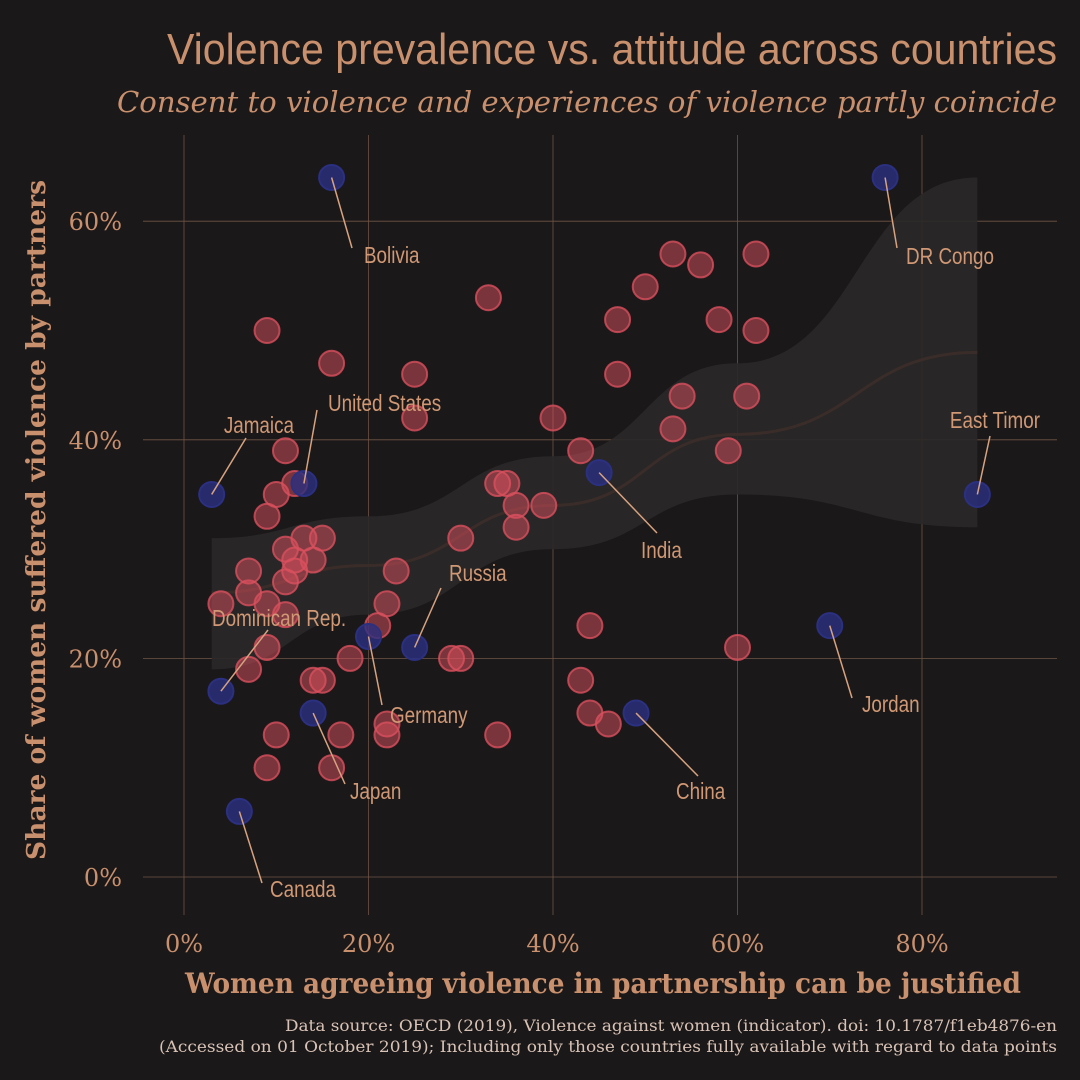 The image size is (1080, 1080). What do you see at coordinates (478, 573) in the screenshot?
I see `country-label: Russia` at bounding box center [478, 573].